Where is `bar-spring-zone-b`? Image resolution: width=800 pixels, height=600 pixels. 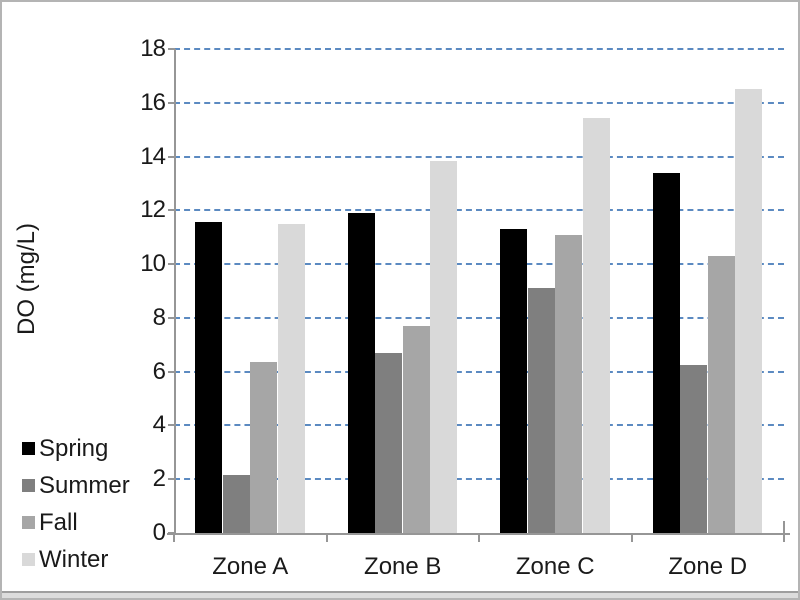 bar-spring-zone-b is located at coordinates (361, 373).